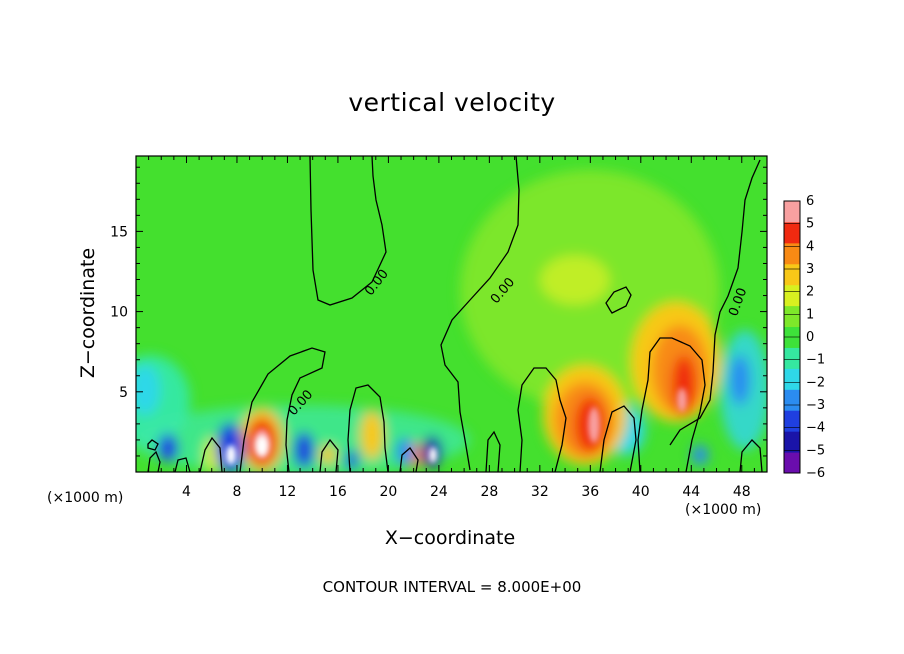  What do you see at coordinates (338, 492) in the screenshot?
I see `x-tick-label: 16` at bounding box center [338, 492].